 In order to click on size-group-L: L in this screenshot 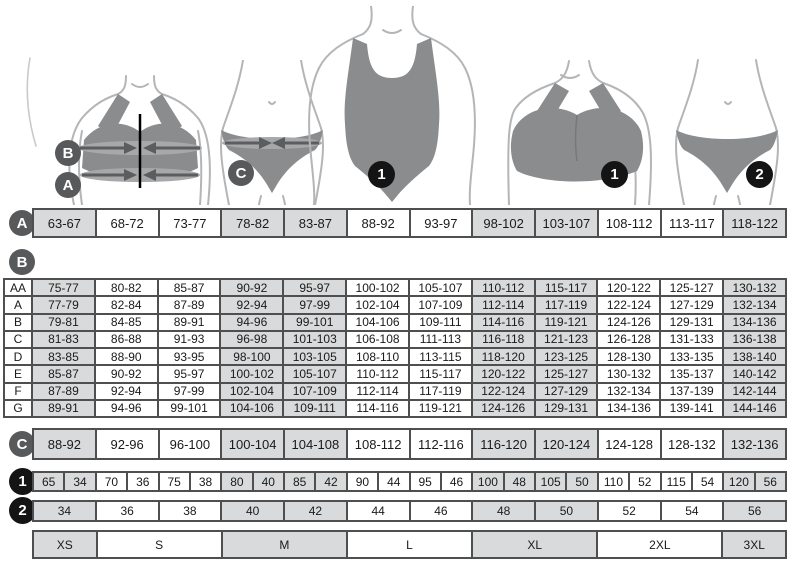, I will do `click(409, 544)`.